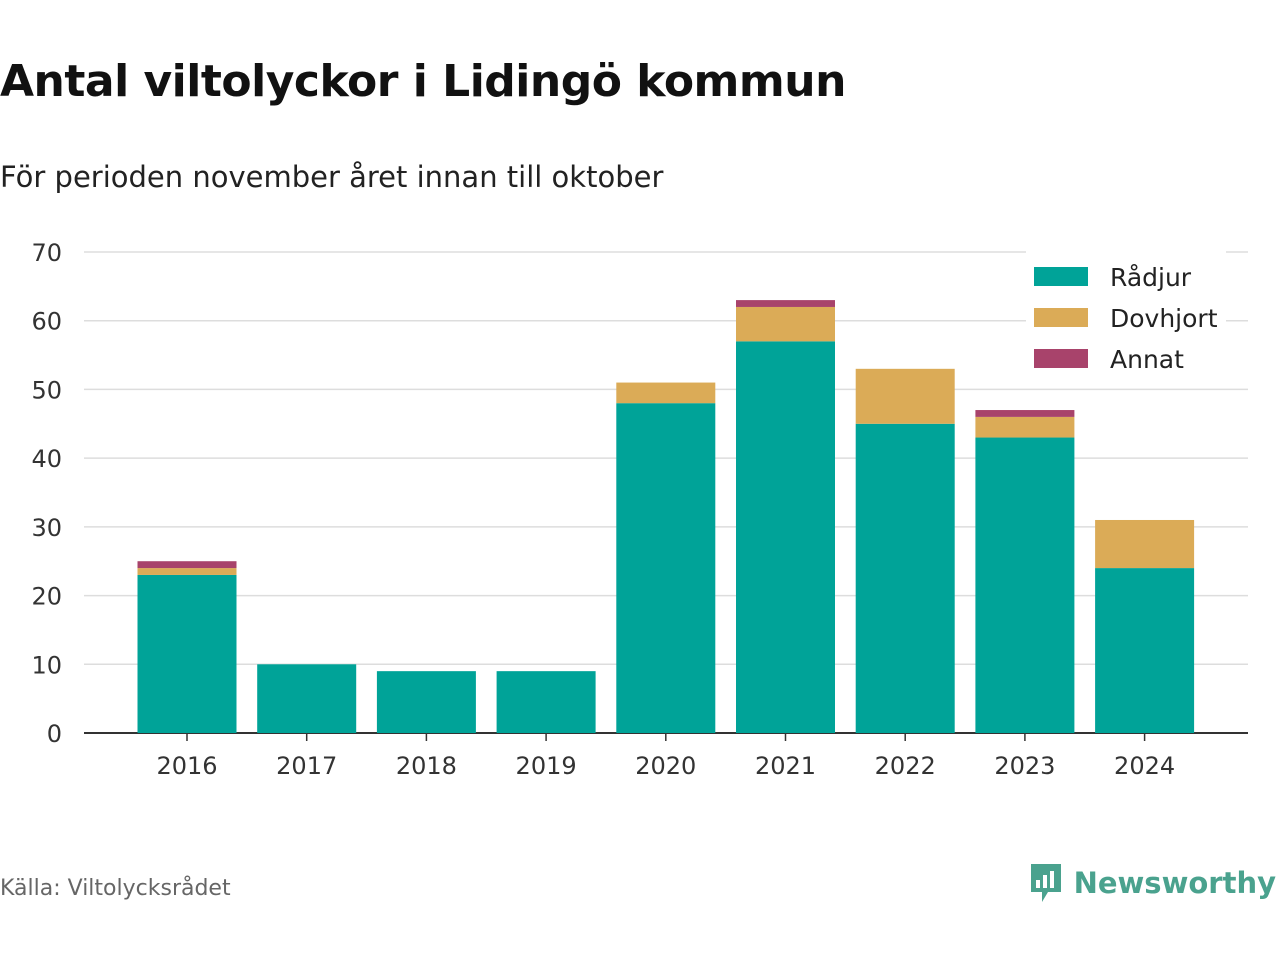 The image size is (1280, 960). What do you see at coordinates (785, 766) in the screenshot?
I see `x-tick-label: 2021` at bounding box center [785, 766].